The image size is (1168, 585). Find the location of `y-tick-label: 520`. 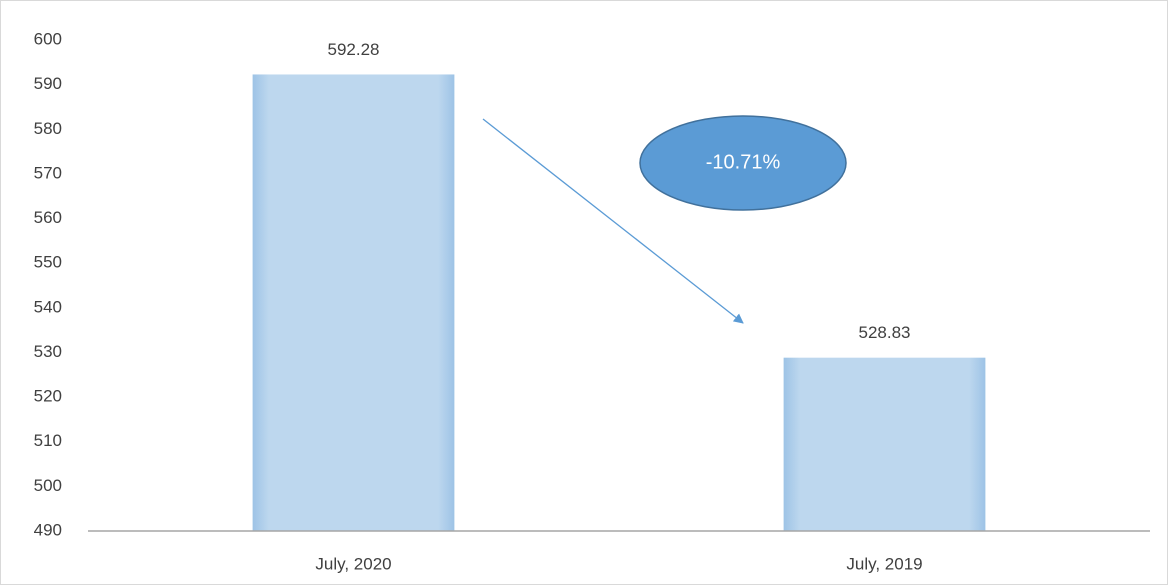

y-tick-label: 520 is located at coordinates (48, 396).